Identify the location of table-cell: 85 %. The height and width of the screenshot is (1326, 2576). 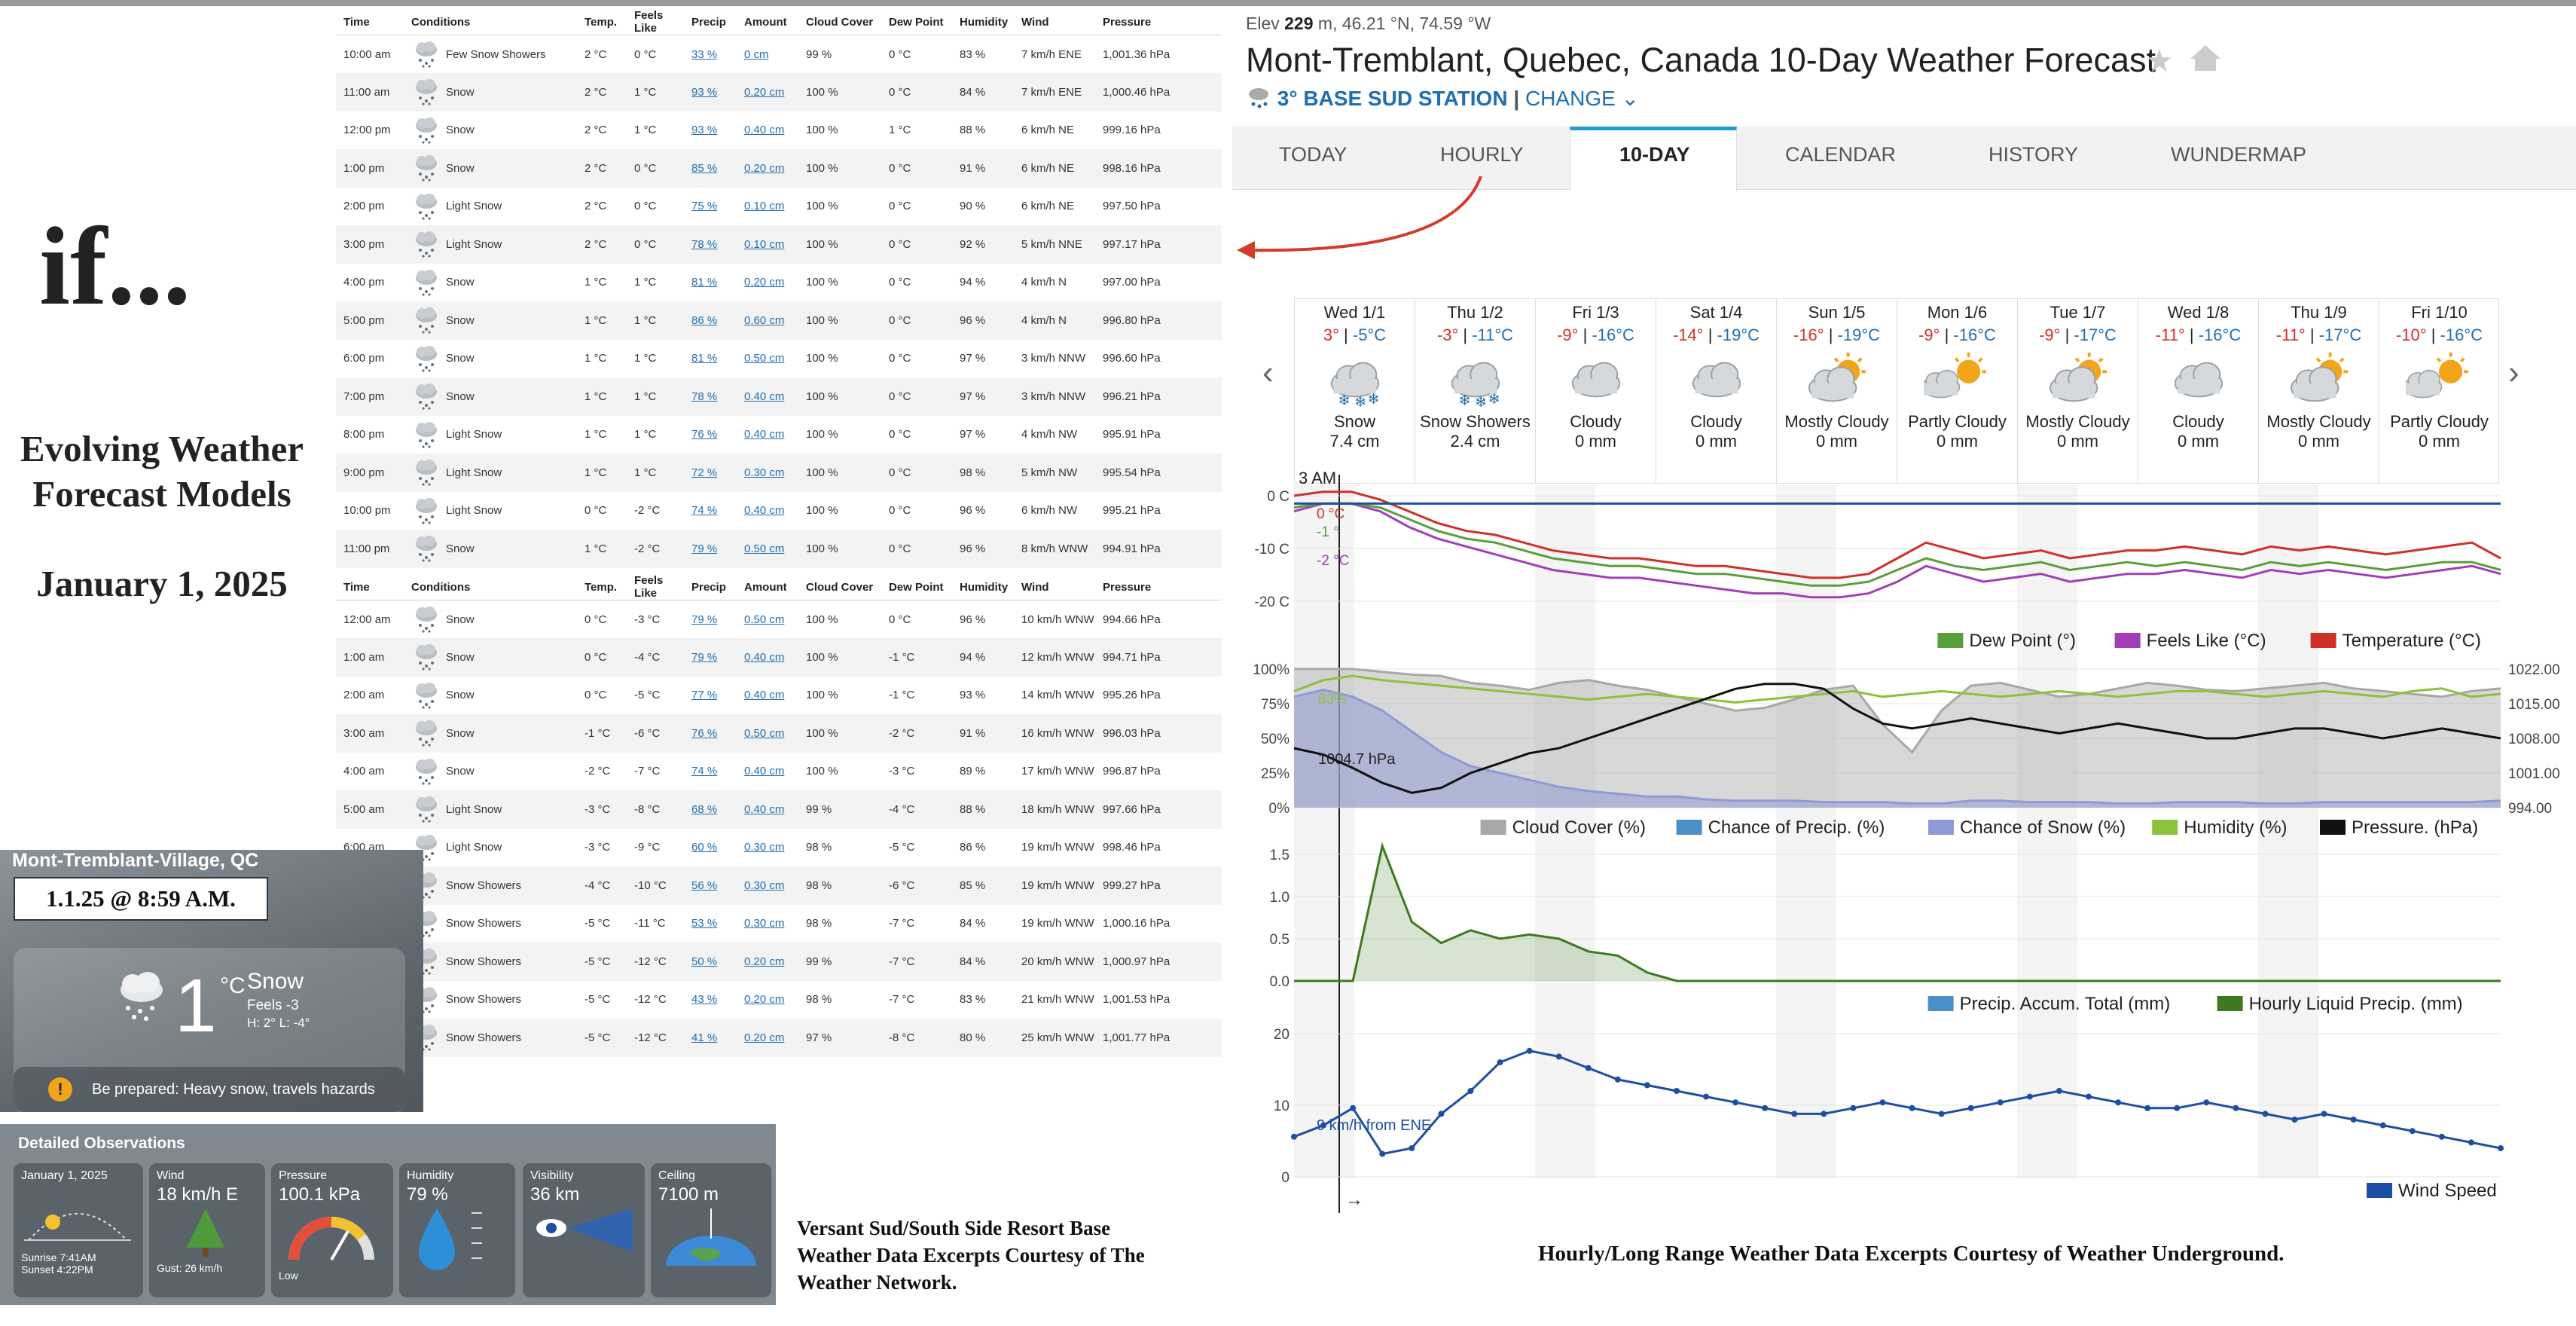
(711, 168).